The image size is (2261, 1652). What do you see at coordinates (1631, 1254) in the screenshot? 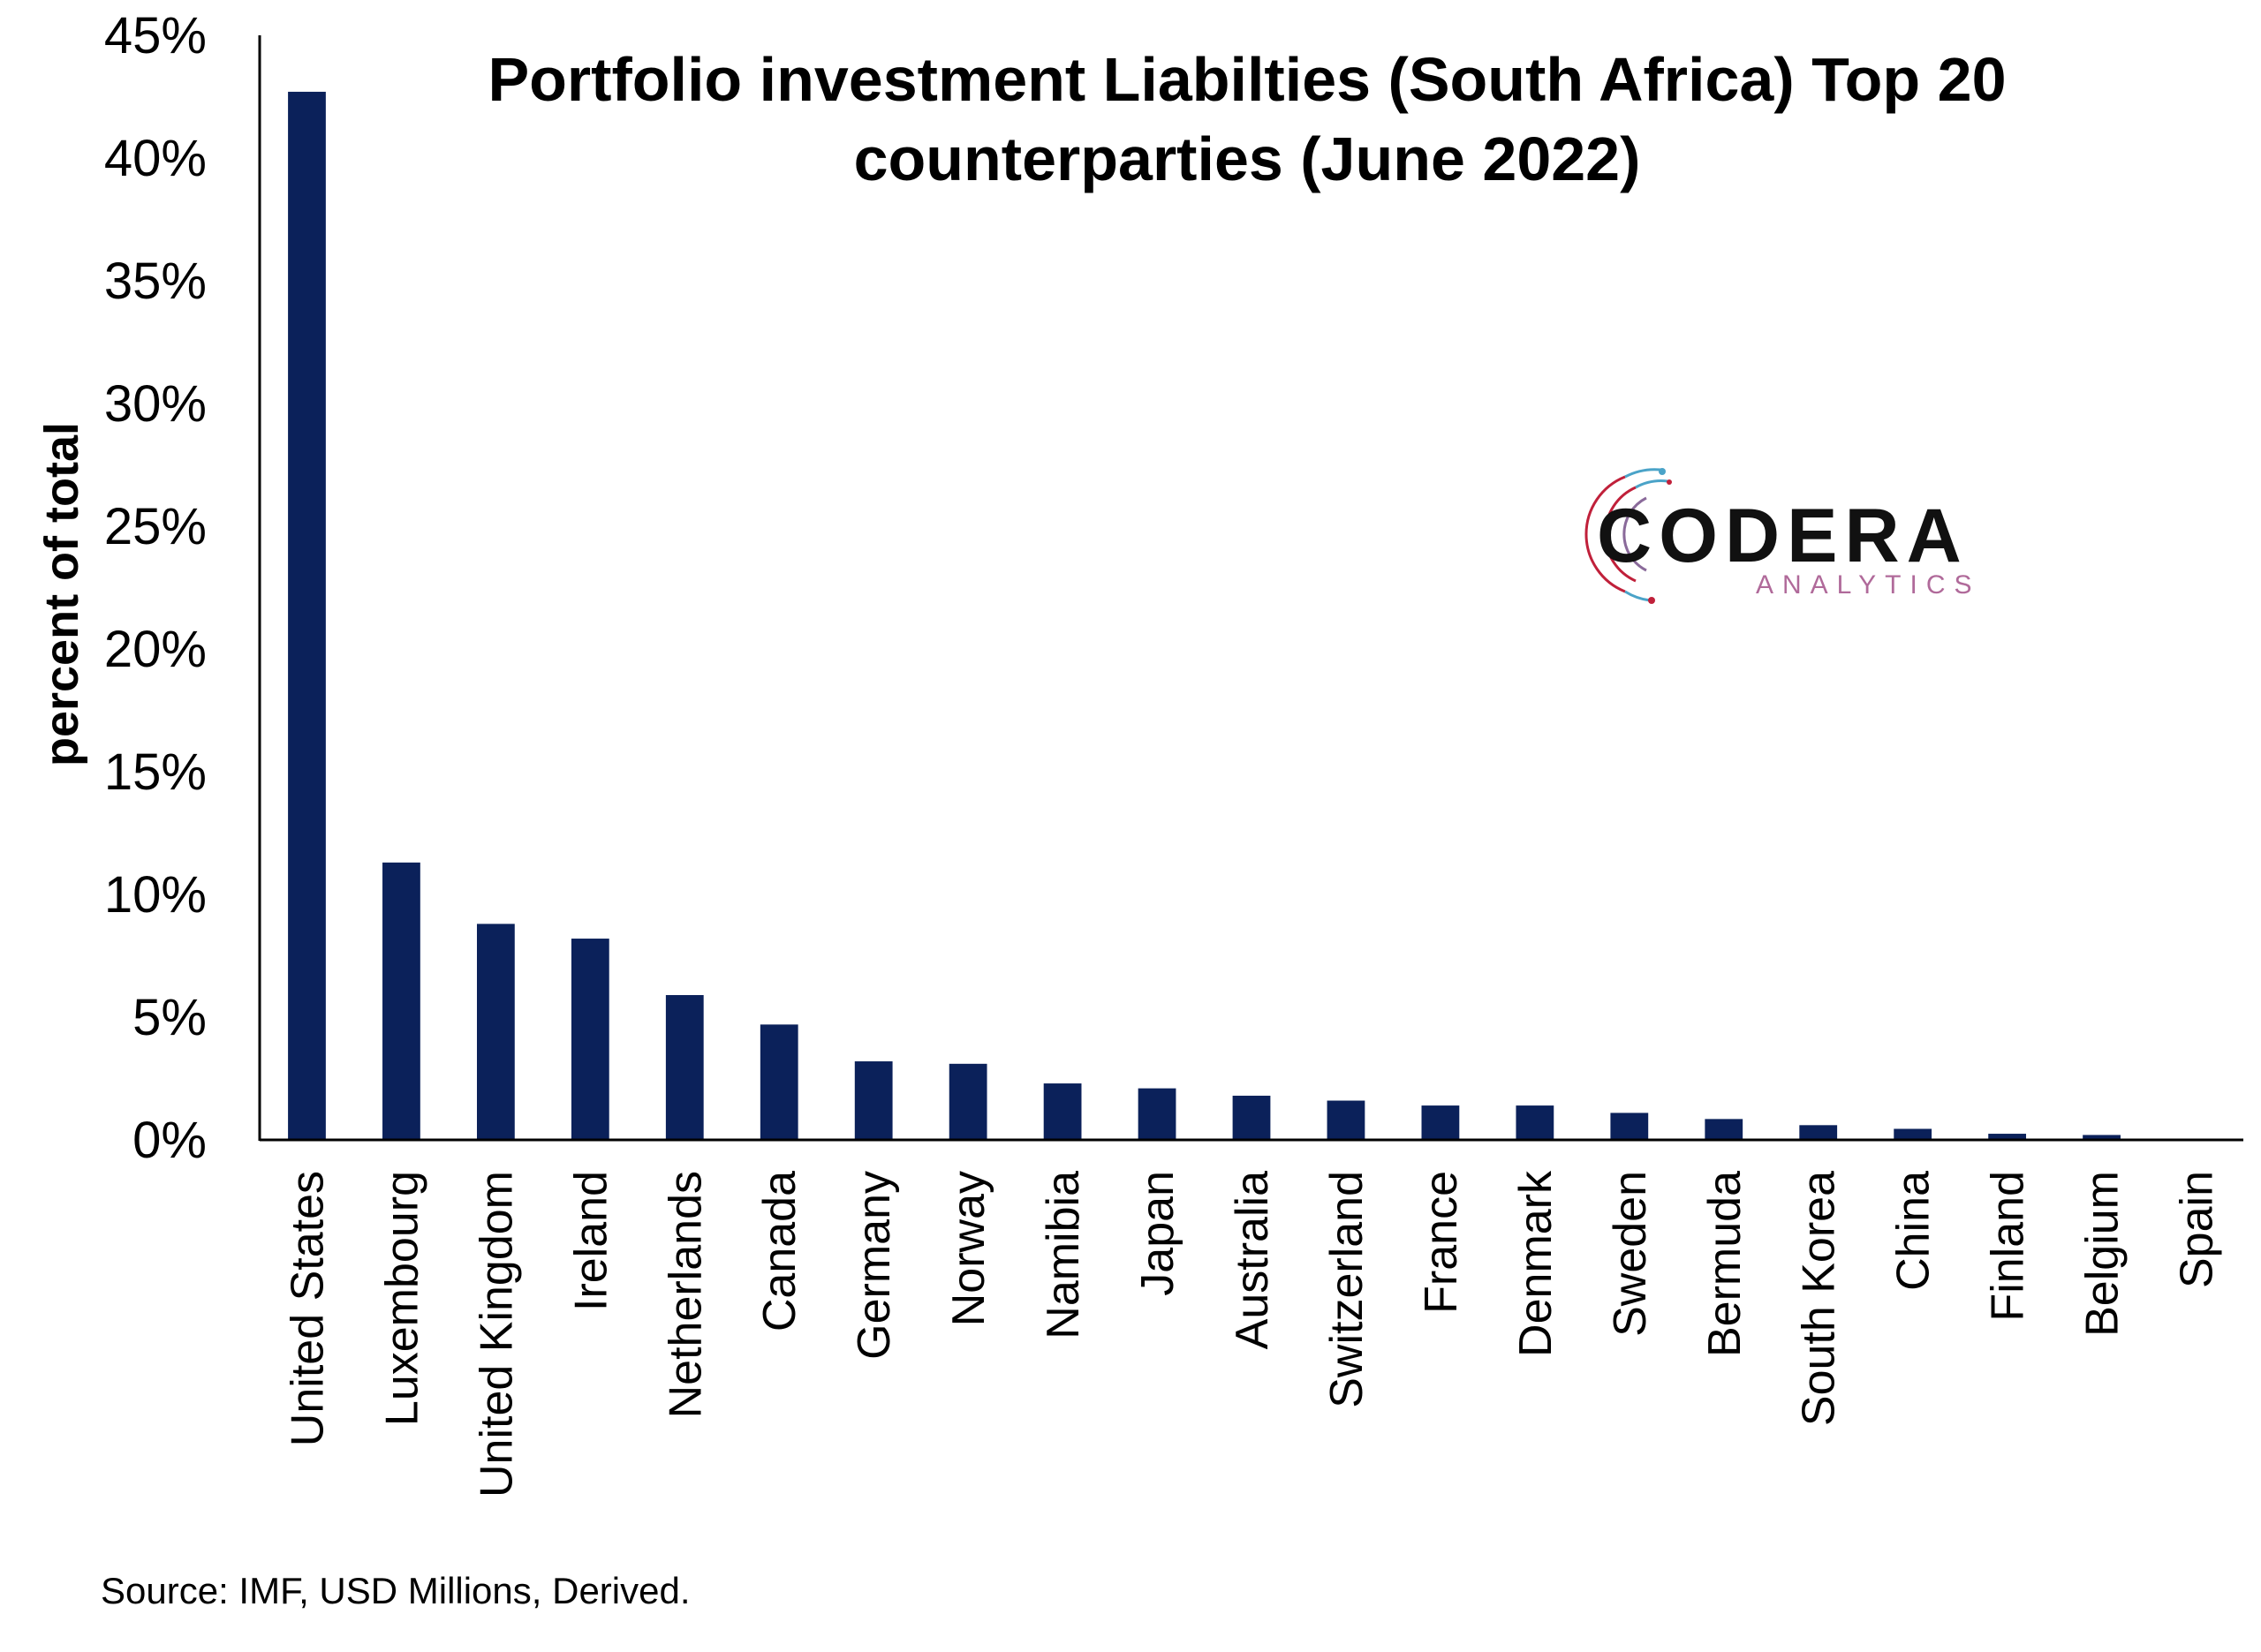
I see `x-tick-label: Sweden` at bounding box center [1631, 1254].